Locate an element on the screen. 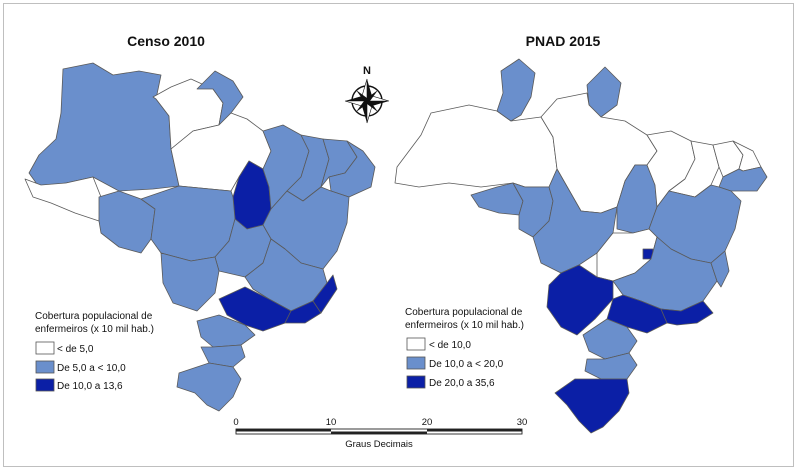 The image size is (799, 473). state-roraima is located at coordinates (516, 90).